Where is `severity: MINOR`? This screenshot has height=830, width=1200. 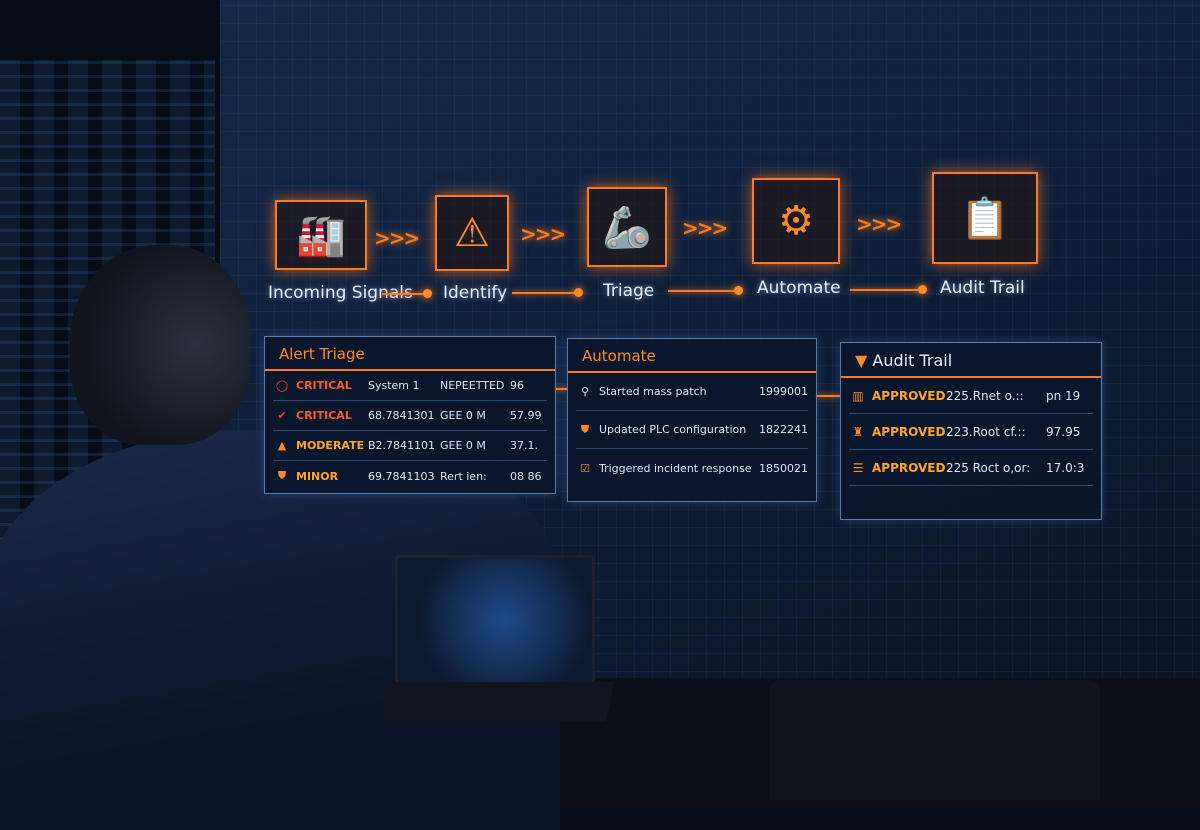
severity: MINOR is located at coordinates (317, 476).